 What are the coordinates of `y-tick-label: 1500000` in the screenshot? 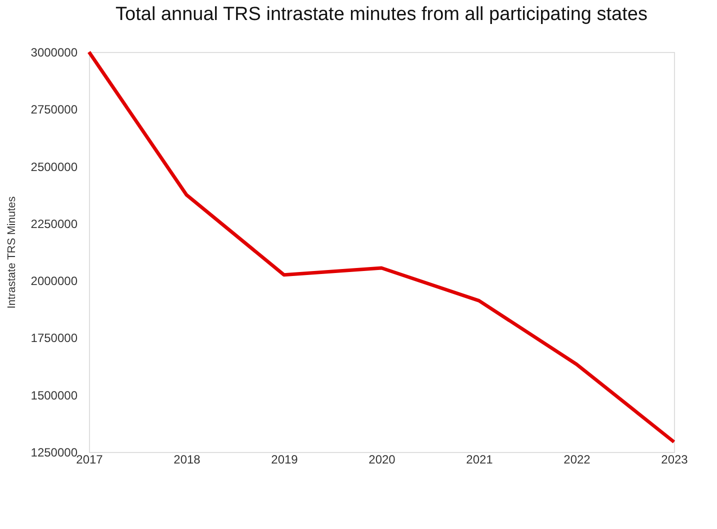 It's located at (54, 395).